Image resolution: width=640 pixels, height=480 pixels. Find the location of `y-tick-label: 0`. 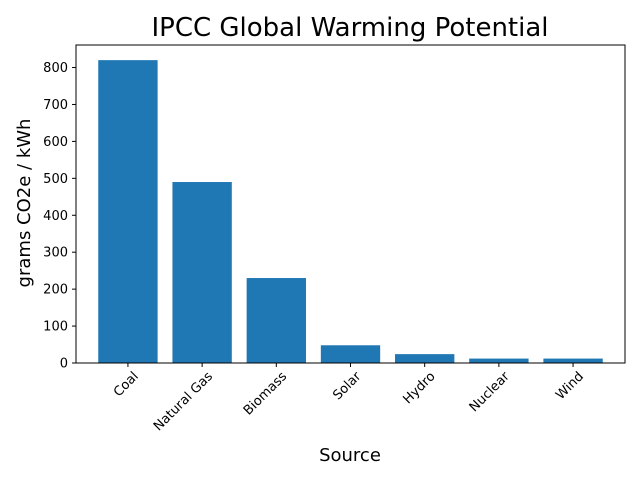

y-tick-label: 0 is located at coordinates (64, 364).